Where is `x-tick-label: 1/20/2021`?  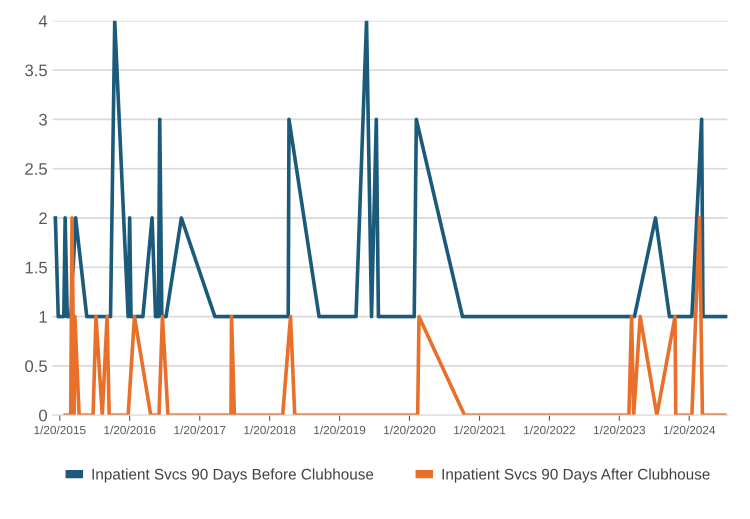
x-tick-label: 1/20/2021 is located at coordinates (480, 430).